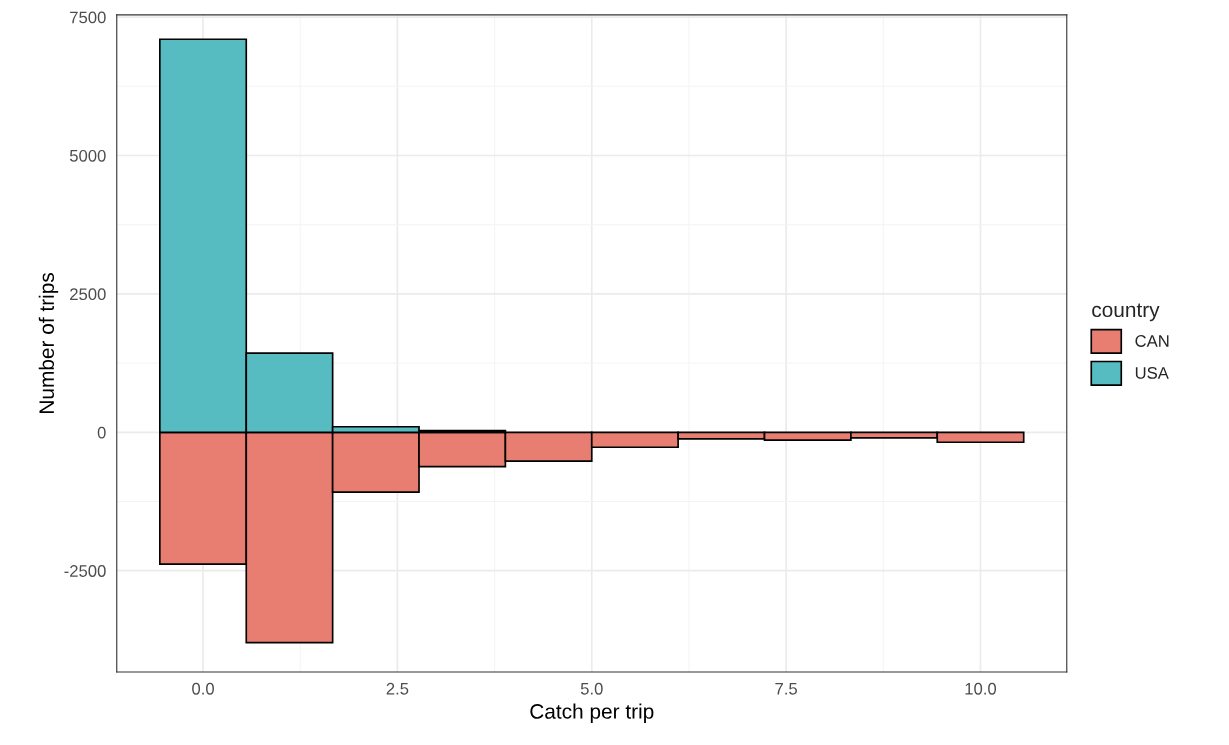 Image resolution: width=1229 pixels, height=745 pixels. Describe the element at coordinates (786, 689) in the screenshot. I see `x-tick-label: 7.5` at that location.